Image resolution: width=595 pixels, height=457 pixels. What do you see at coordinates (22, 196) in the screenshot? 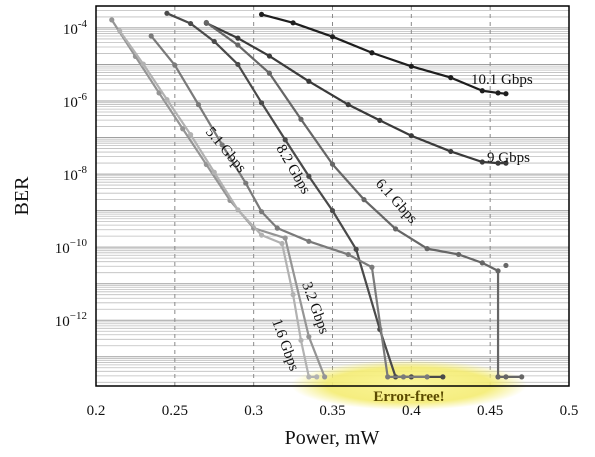
I see `y-axis-title: BER` at bounding box center [22, 196].